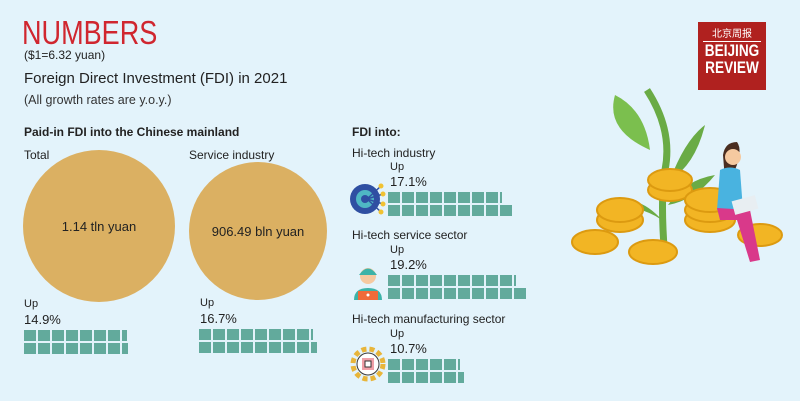 The height and width of the screenshot is (401, 800). What do you see at coordinates (397, 250) in the screenshot?
I see `hitech-service-up: Up` at bounding box center [397, 250].